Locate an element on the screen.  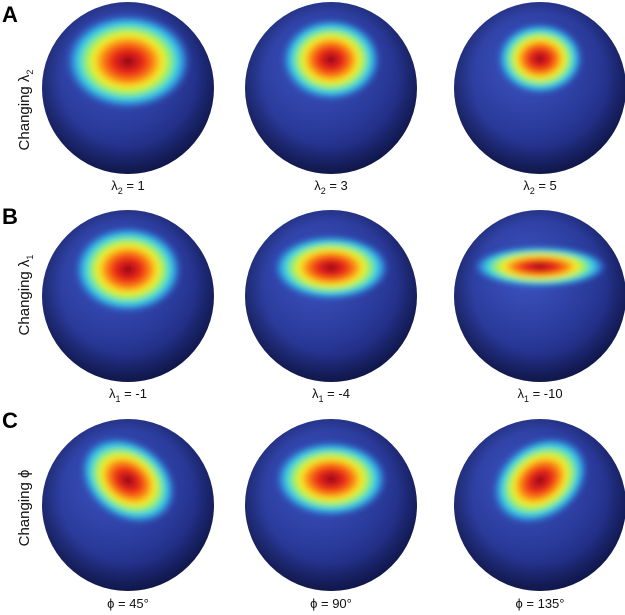
caption-a-1: λ2 = 1 is located at coordinates (128, 187).